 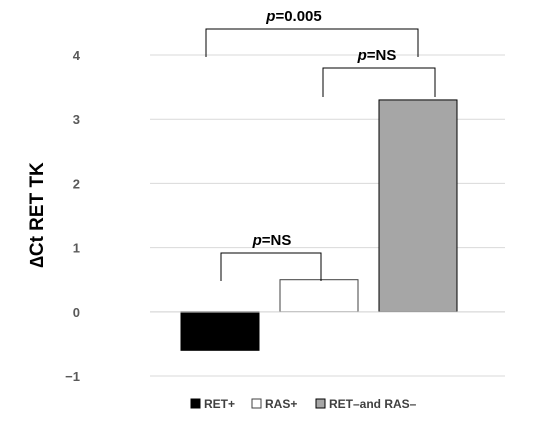 I want to click on y-tick-labels: −1 0 1 2 3 4, so click(x=73, y=216).